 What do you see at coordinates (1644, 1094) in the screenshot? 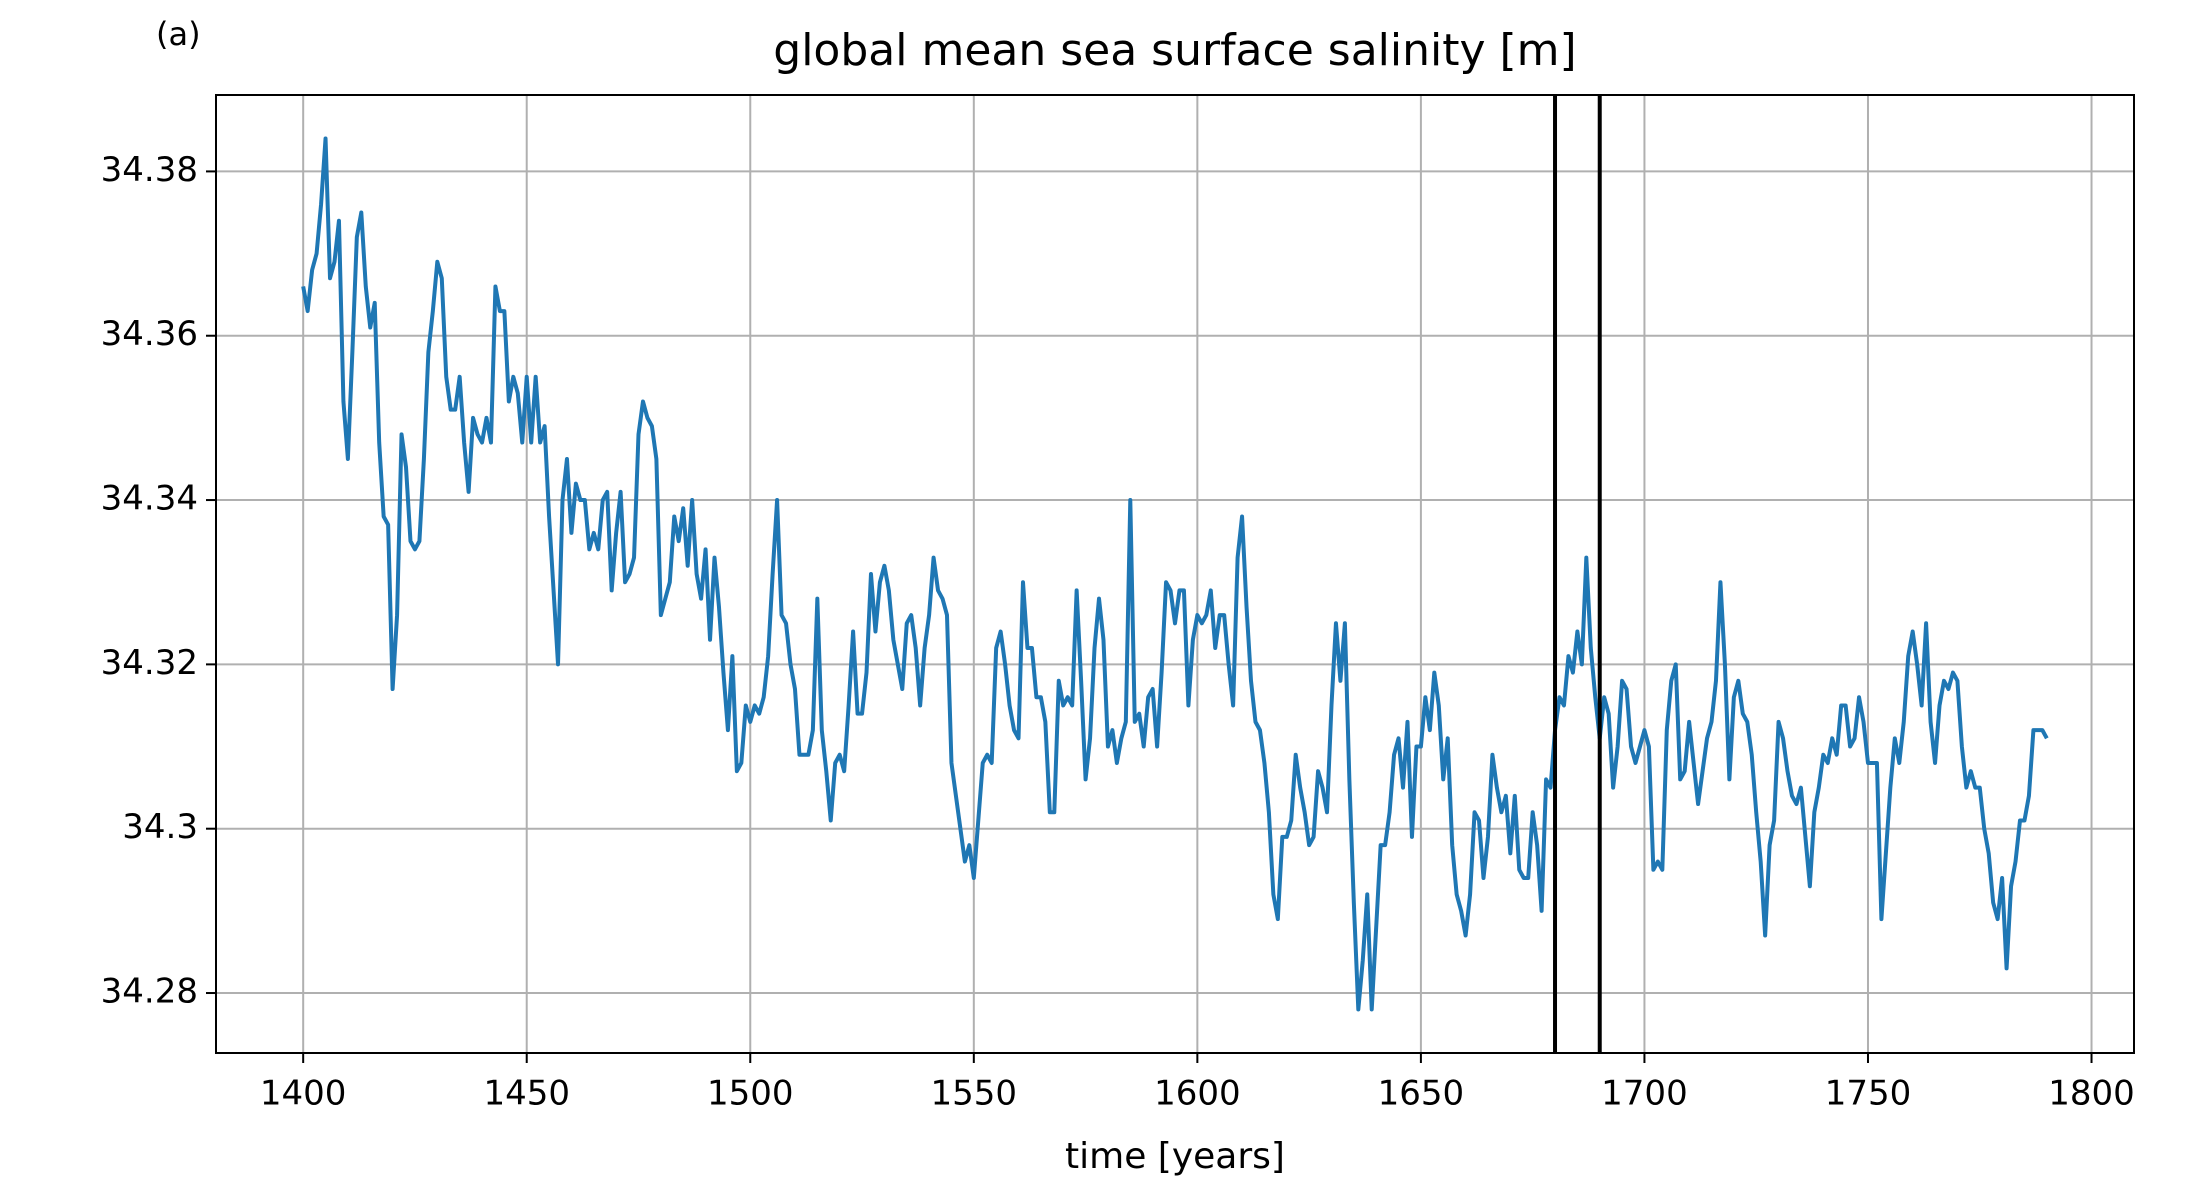
I see `x-tick-label: 1700` at bounding box center [1644, 1094].